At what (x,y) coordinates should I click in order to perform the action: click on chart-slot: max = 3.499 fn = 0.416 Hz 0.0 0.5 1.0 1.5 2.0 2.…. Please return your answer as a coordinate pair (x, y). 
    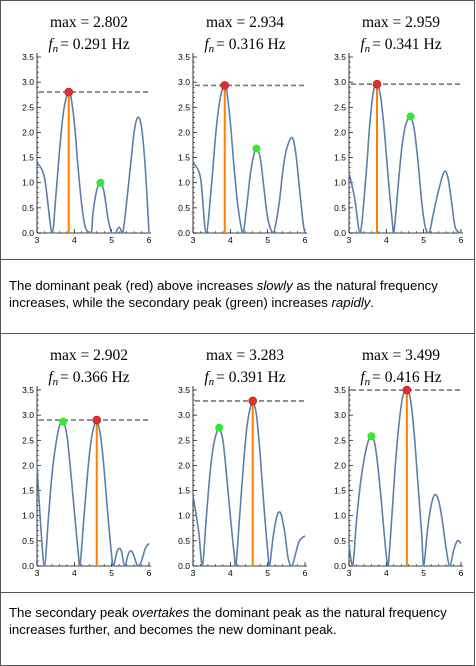
    Looking at the image, I should click on (393, 466).